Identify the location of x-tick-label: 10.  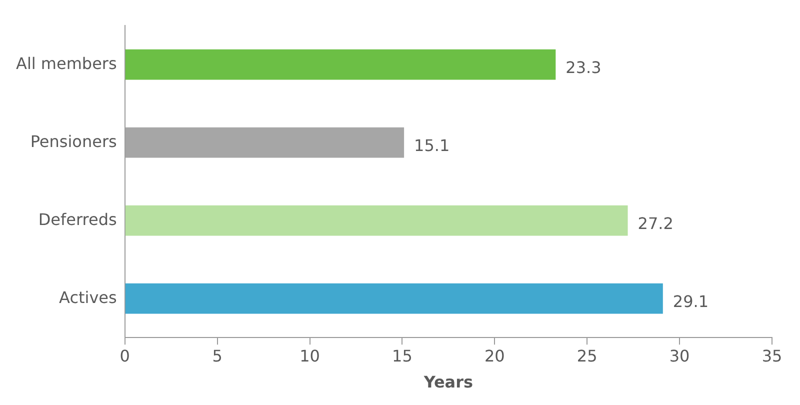
(310, 356).